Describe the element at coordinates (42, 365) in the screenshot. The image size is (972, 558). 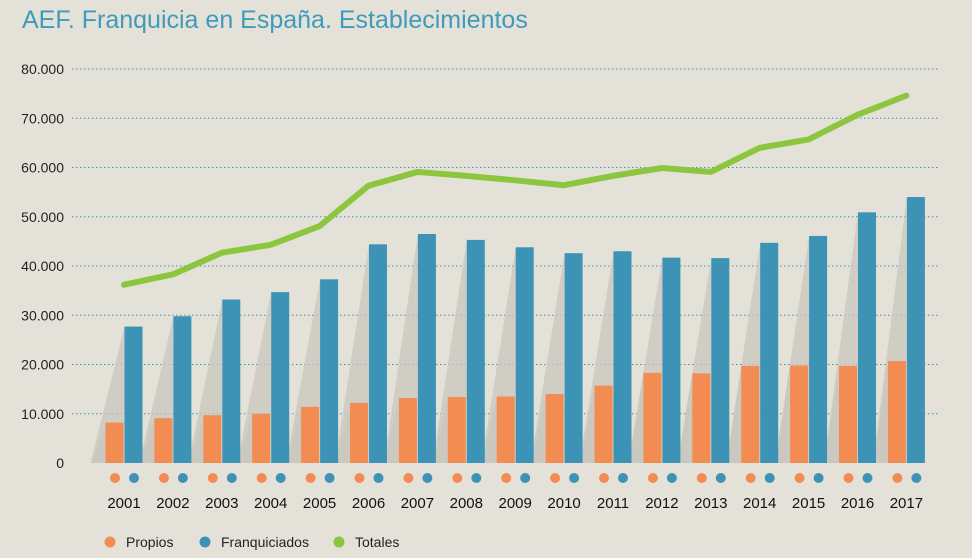
I see `y-tick-label: 20.000` at that location.